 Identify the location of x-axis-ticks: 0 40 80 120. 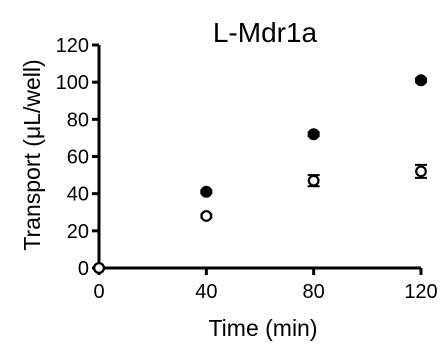
(265, 285).